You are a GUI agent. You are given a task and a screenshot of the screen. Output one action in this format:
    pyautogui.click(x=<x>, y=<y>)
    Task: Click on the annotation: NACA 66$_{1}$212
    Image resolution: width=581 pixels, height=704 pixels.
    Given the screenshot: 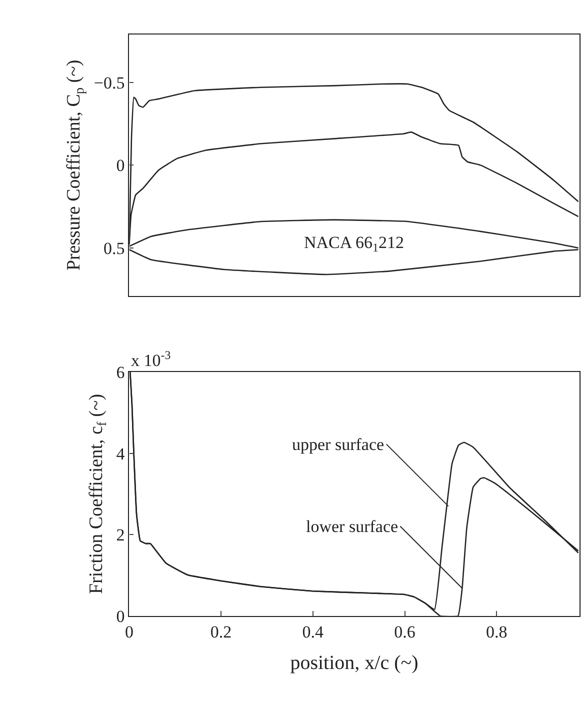 What is the action you would take?
    pyautogui.click(x=354, y=244)
    